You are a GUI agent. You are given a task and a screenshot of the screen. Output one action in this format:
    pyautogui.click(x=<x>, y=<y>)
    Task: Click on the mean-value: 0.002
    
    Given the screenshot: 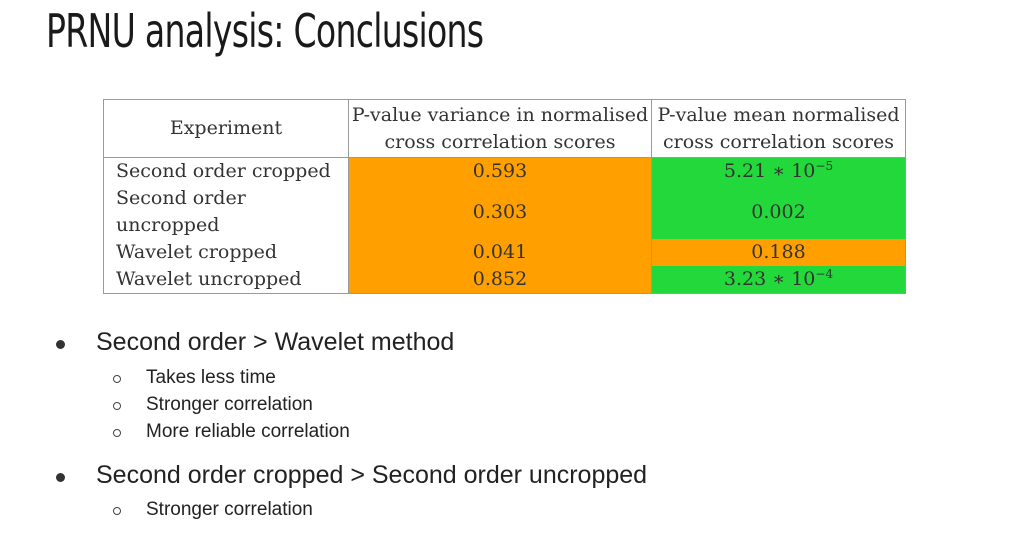 What is the action you would take?
    pyautogui.click(x=778, y=211)
    